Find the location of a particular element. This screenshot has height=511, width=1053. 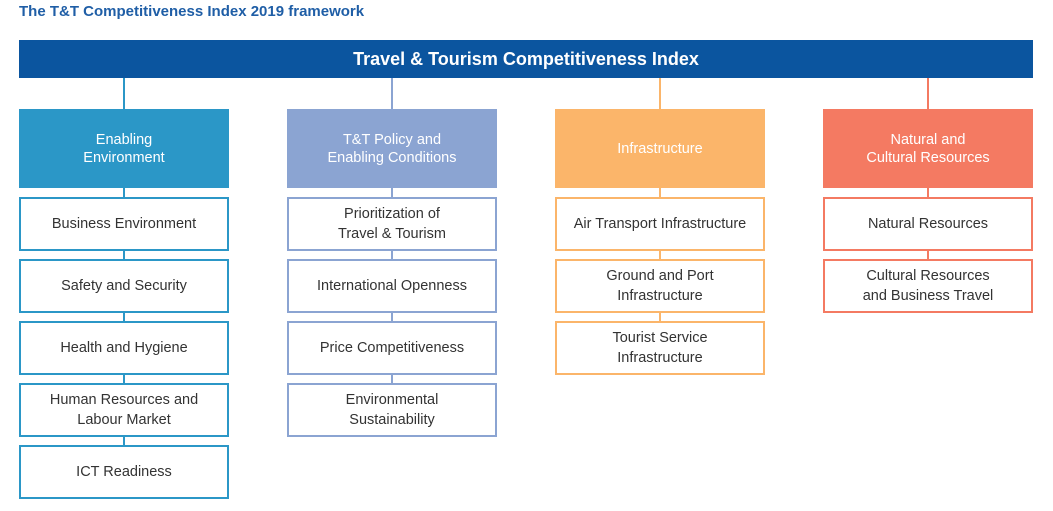

subpillar-box: Air Transport Infrastructure is located at coordinates (660, 224).